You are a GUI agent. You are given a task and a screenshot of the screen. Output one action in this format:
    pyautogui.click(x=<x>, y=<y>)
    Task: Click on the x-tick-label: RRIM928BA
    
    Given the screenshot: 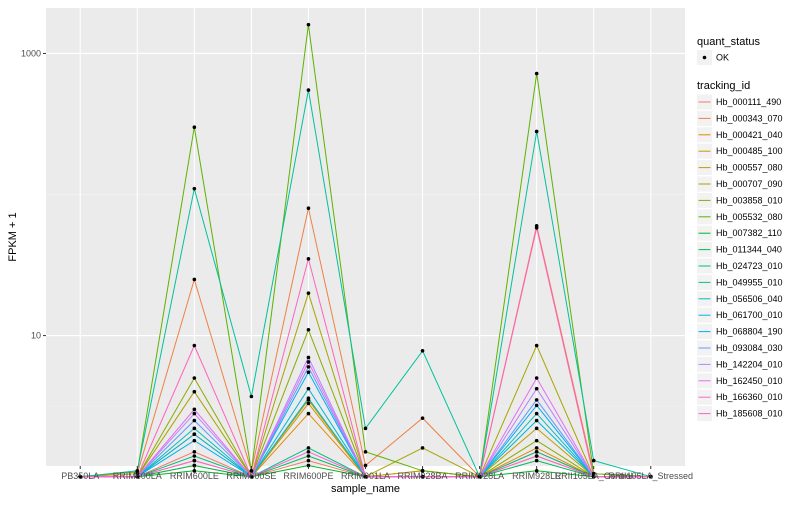 What is the action you would take?
    pyautogui.click(x=423, y=476)
    